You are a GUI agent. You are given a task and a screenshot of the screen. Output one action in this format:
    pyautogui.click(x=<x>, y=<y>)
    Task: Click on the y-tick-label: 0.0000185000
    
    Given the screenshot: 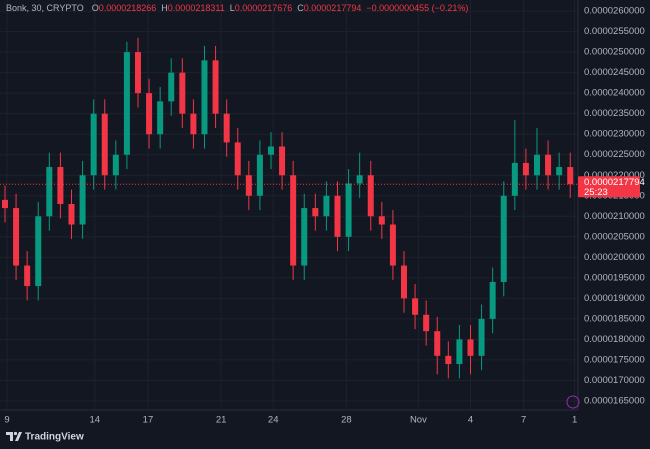 What is the action you would take?
    pyautogui.click(x=614, y=318)
    